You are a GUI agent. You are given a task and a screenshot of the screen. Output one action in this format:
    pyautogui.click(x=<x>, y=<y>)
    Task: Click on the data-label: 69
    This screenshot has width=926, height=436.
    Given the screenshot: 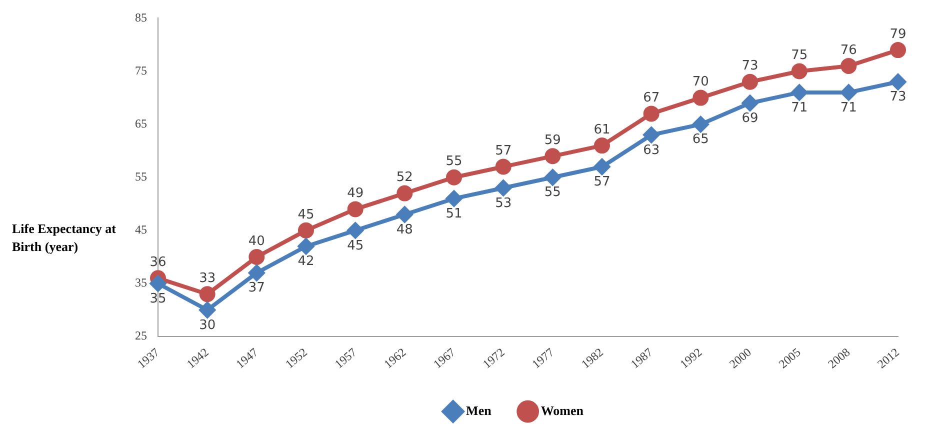 What is the action you would take?
    pyautogui.click(x=750, y=118)
    